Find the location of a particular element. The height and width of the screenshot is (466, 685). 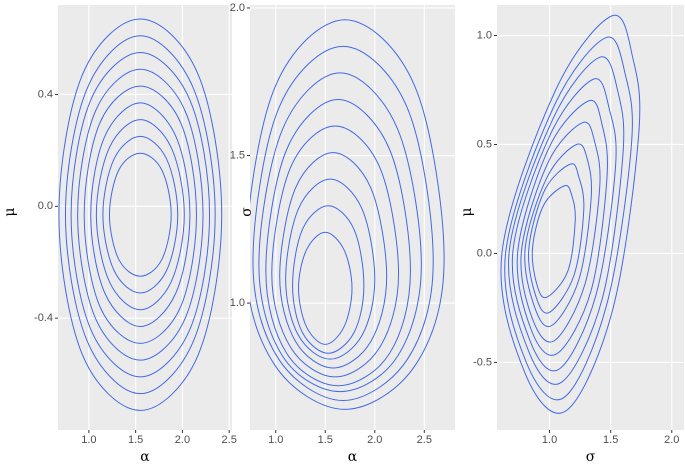

y-tick-label: 0.4 is located at coordinates (45, 94).